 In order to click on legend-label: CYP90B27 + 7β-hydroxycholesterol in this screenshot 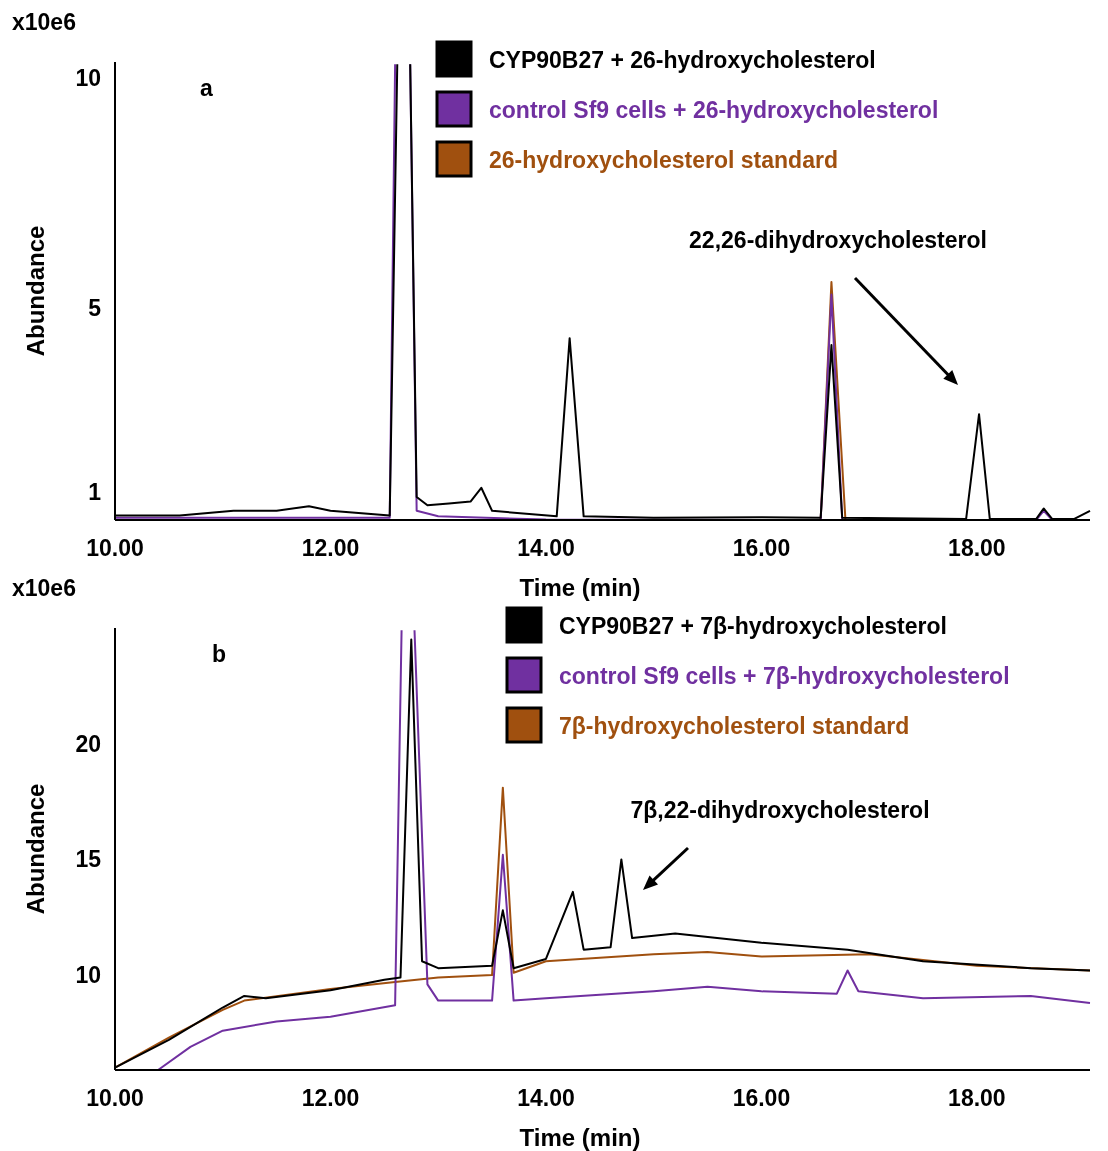, I will do `click(753, 626)`.